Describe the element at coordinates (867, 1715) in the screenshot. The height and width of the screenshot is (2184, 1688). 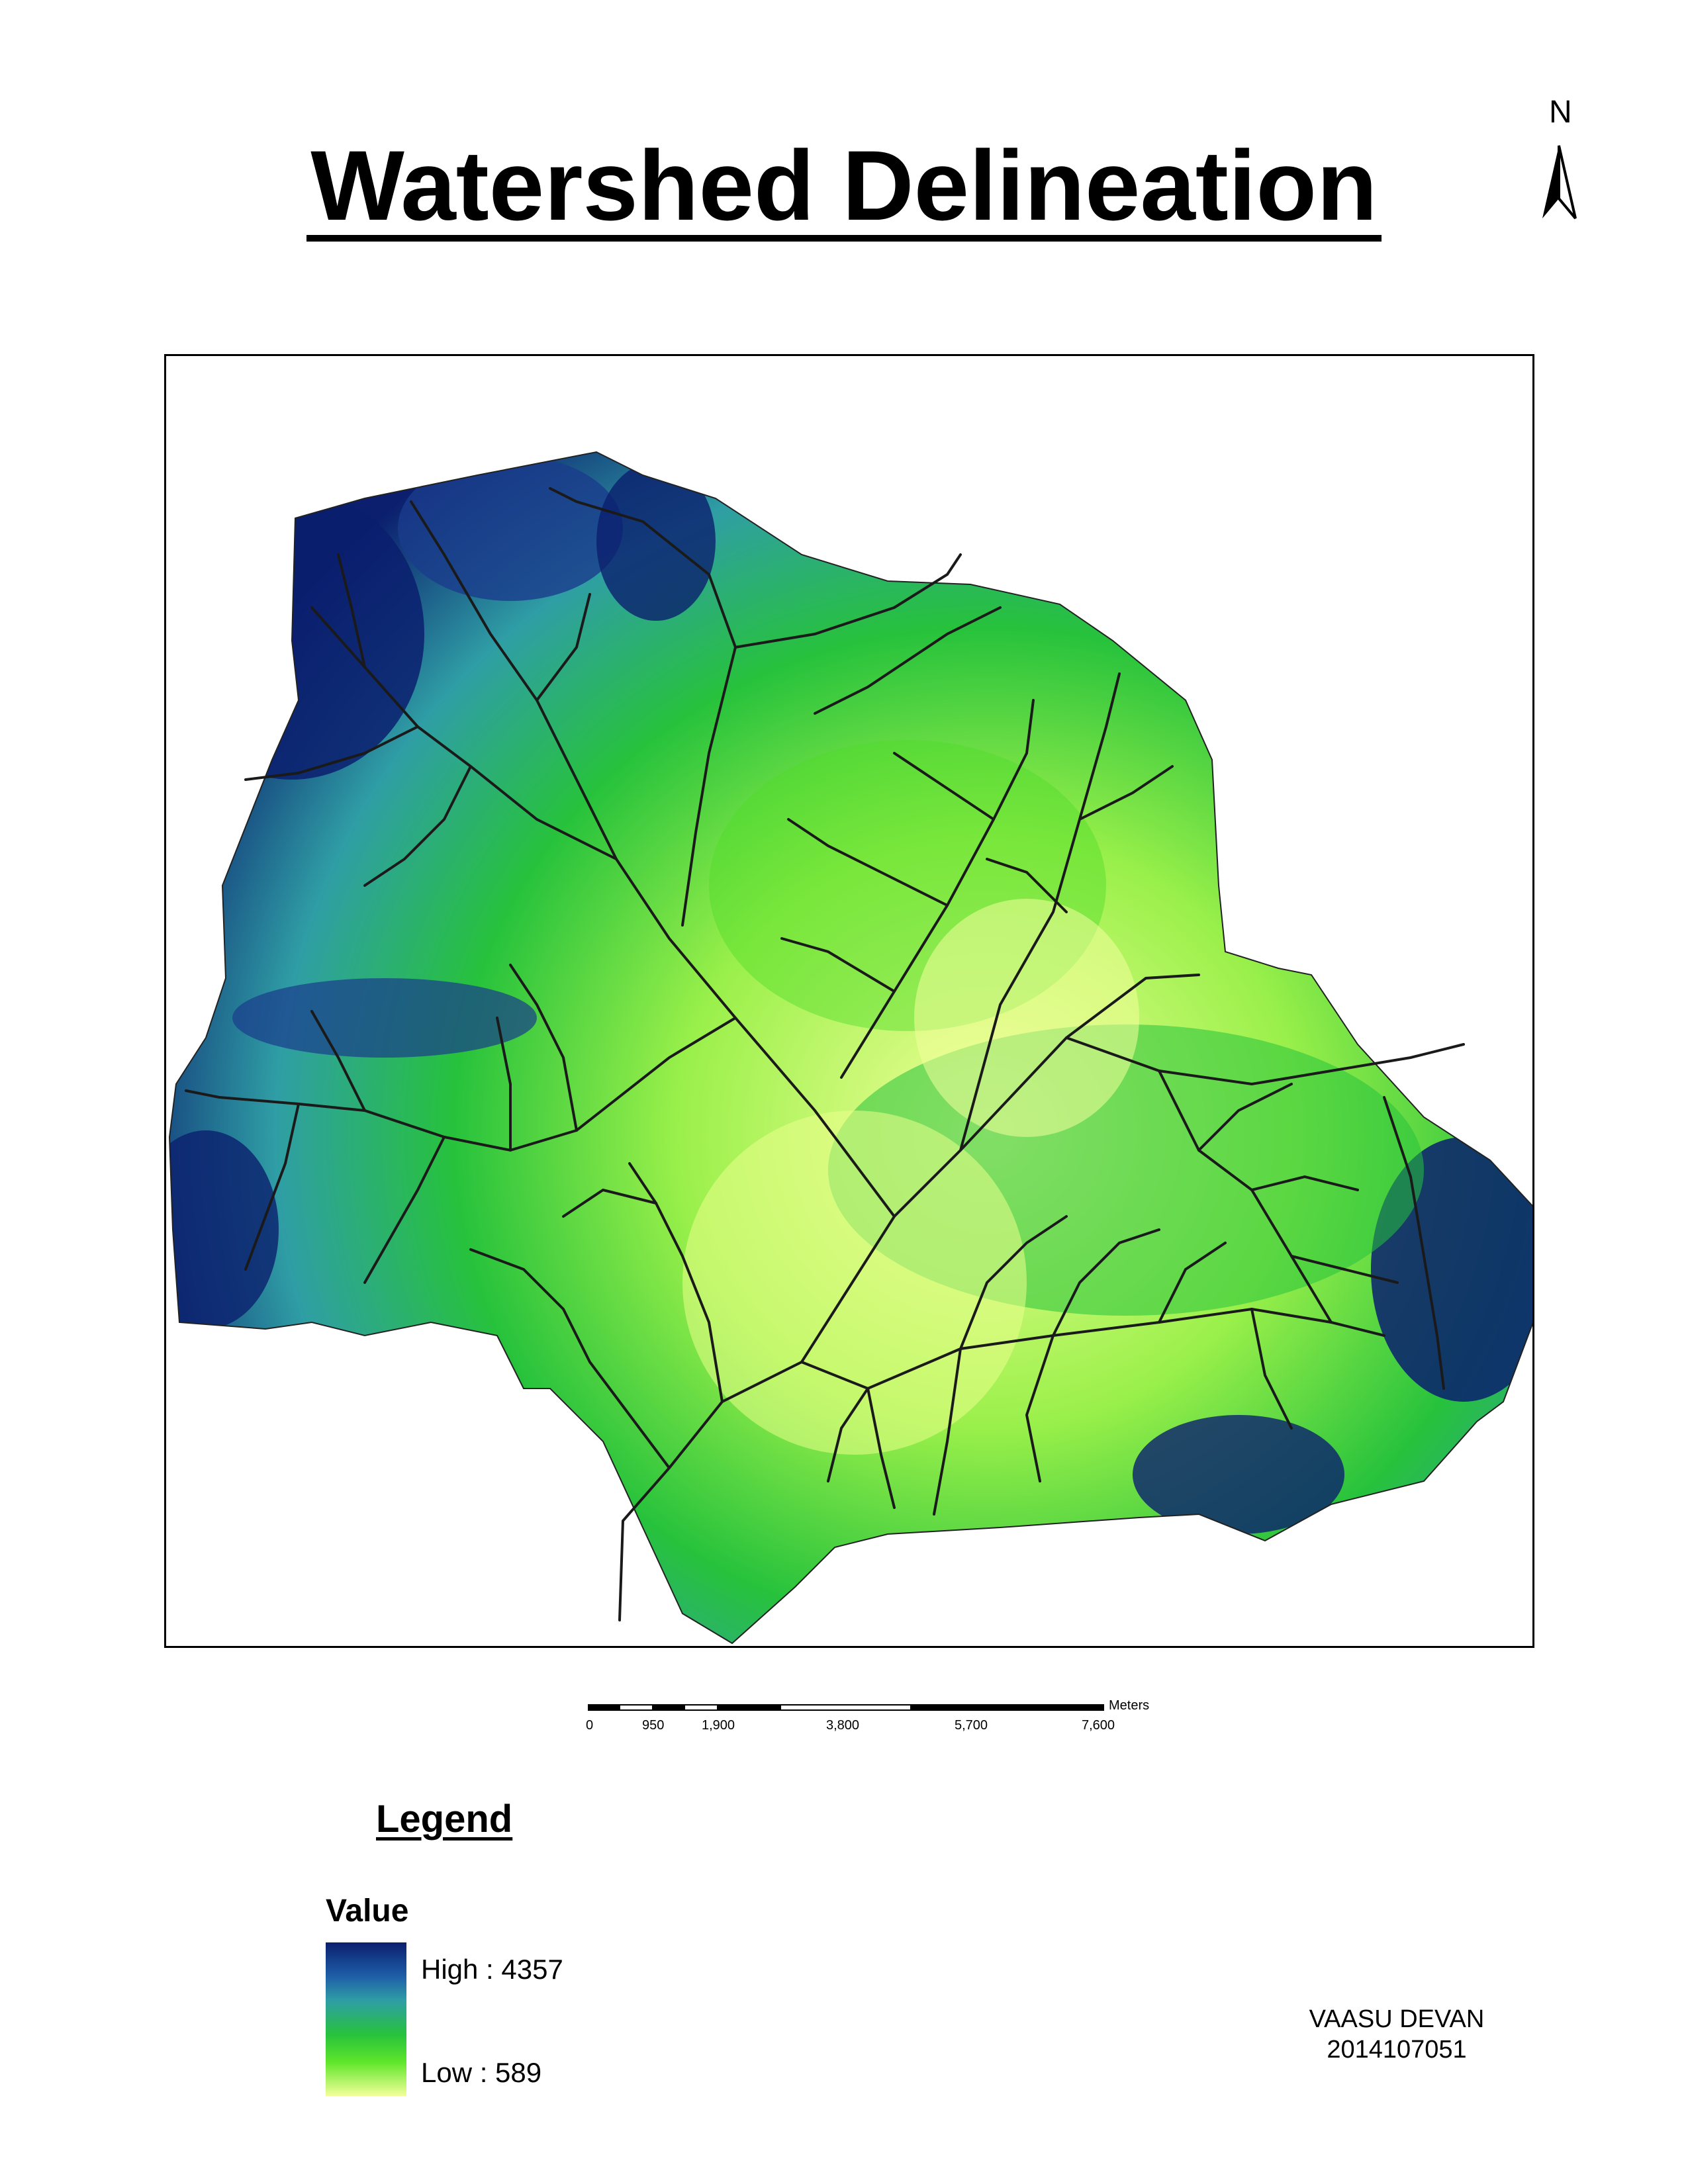
I see `scale-bar: Meters 0 950 1,900 3,800 5,700 7,600` at that location.